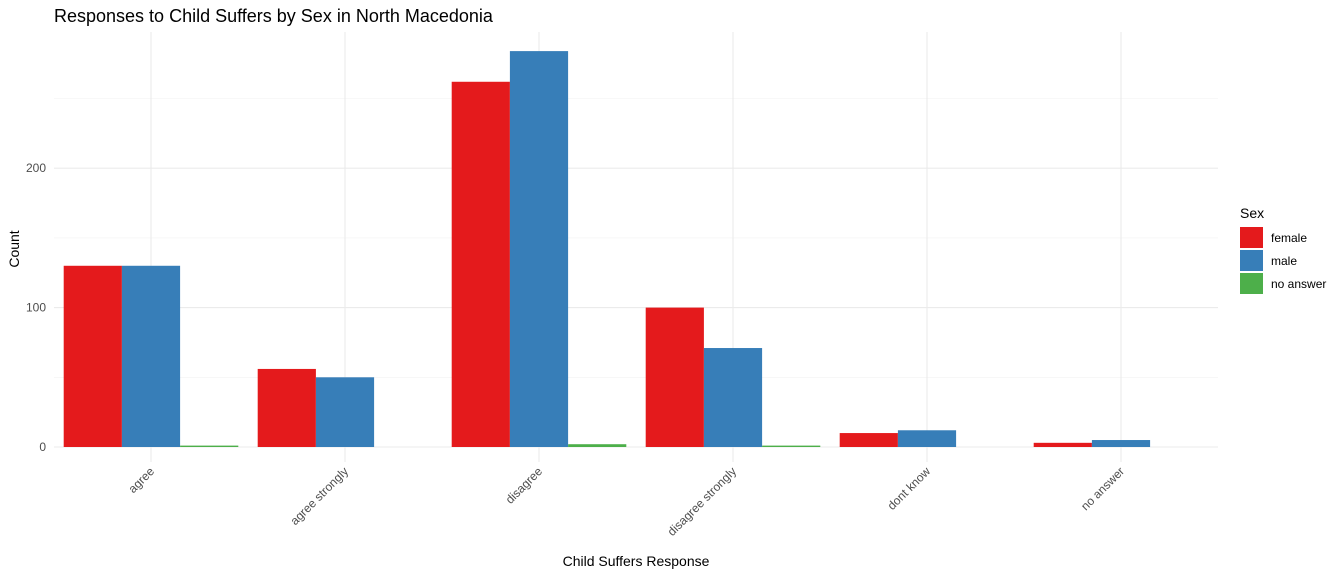 This screenshot has height=576, width=1344. Describe the element at coordinates (539, 249) in the screenshot. I see `bar-male-disagree` at that location.